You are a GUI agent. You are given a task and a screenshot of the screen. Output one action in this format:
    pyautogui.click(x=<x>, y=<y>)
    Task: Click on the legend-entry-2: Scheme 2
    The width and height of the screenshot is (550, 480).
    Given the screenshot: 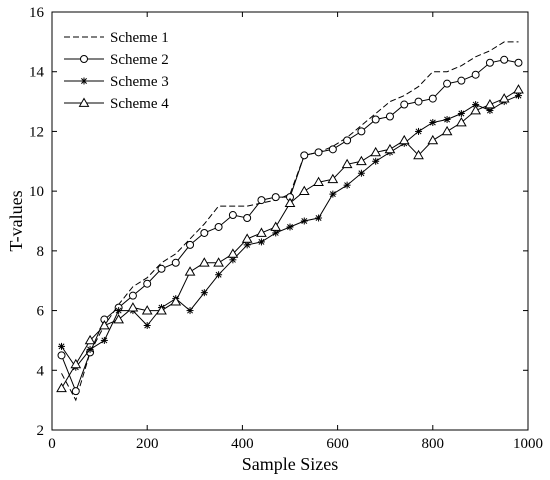 What is the action you would take?
    pyautogui.click(x=116, y=60)
    